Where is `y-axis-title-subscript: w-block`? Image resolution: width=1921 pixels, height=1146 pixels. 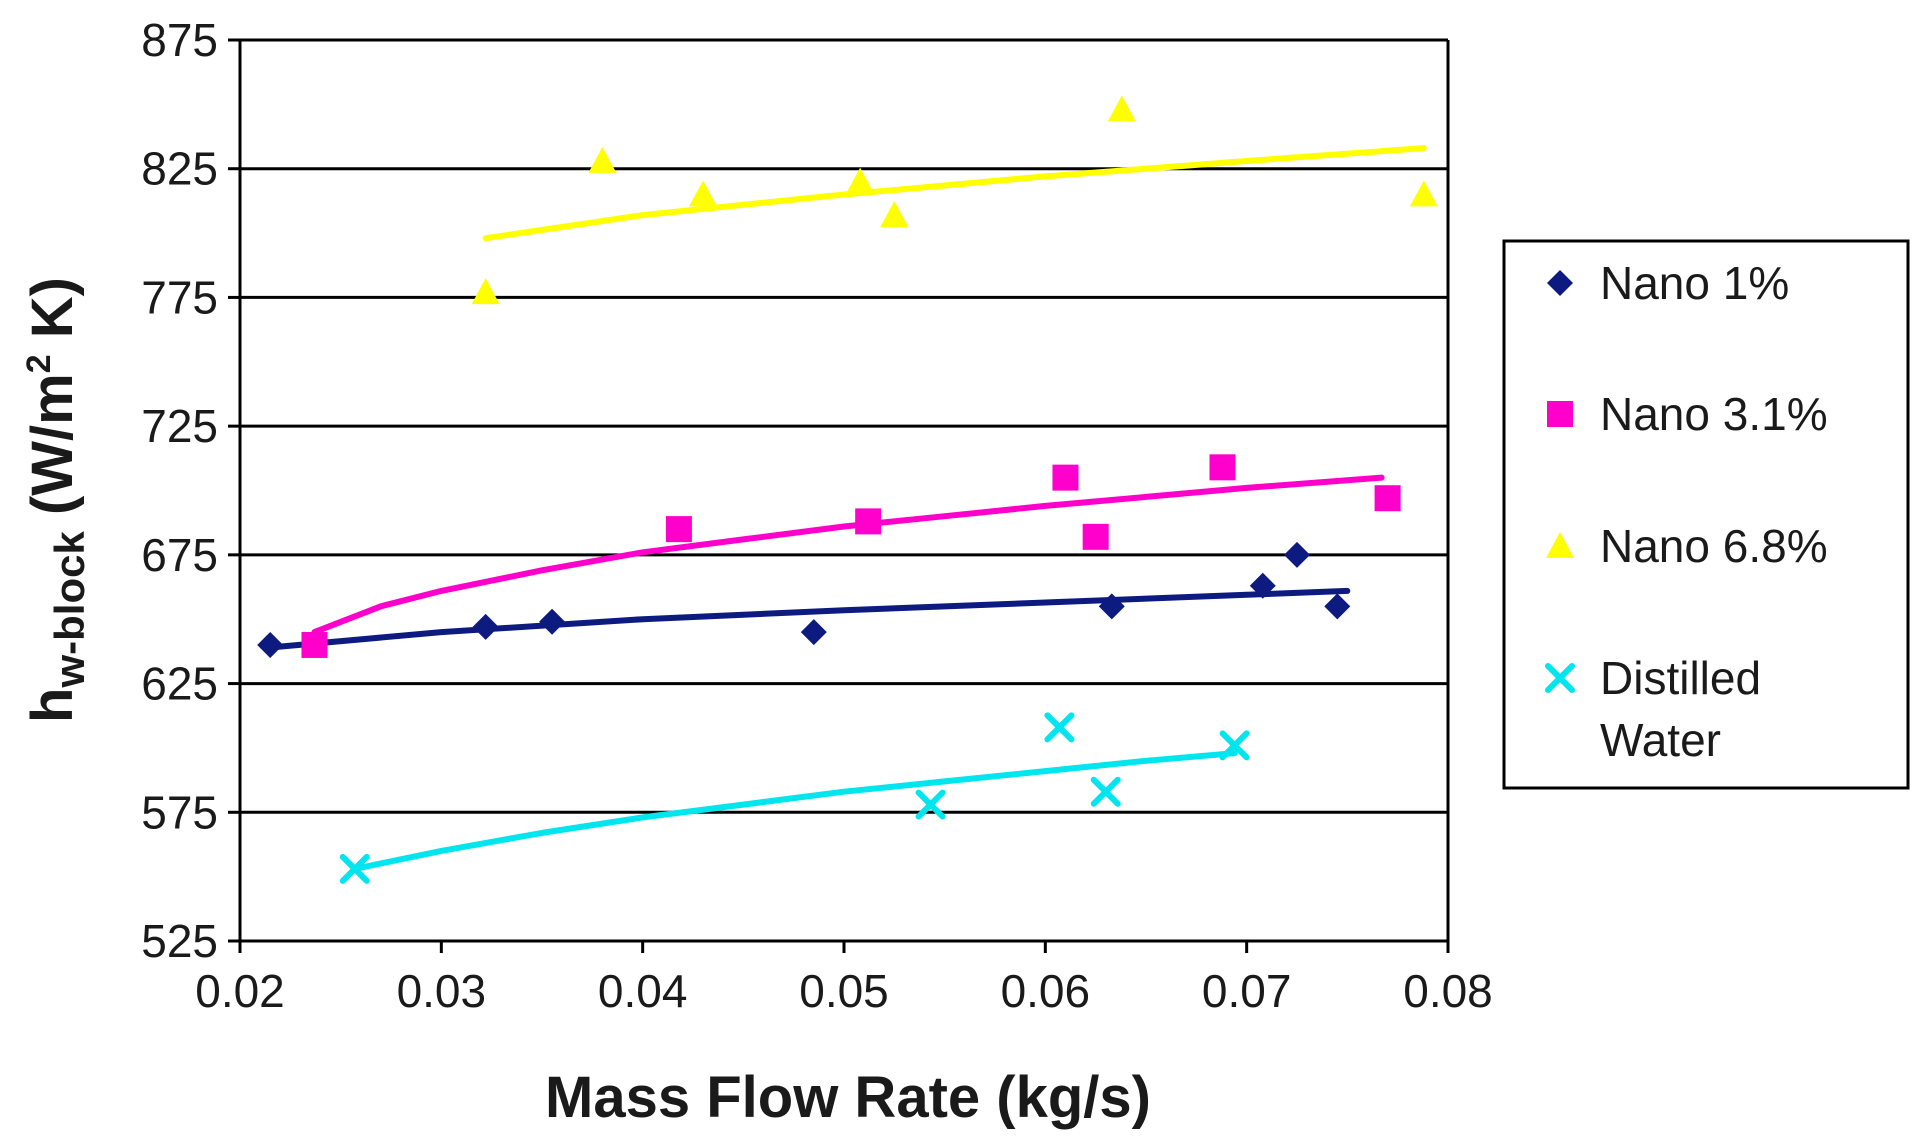 y-axis-title-subscript: w-block is located at coordinates (69, 610).